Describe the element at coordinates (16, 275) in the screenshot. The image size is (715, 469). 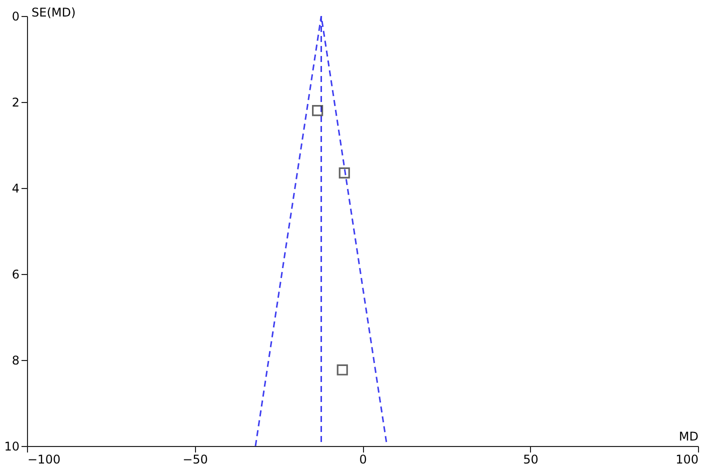
I see `y-tick-label: 6` at that location.